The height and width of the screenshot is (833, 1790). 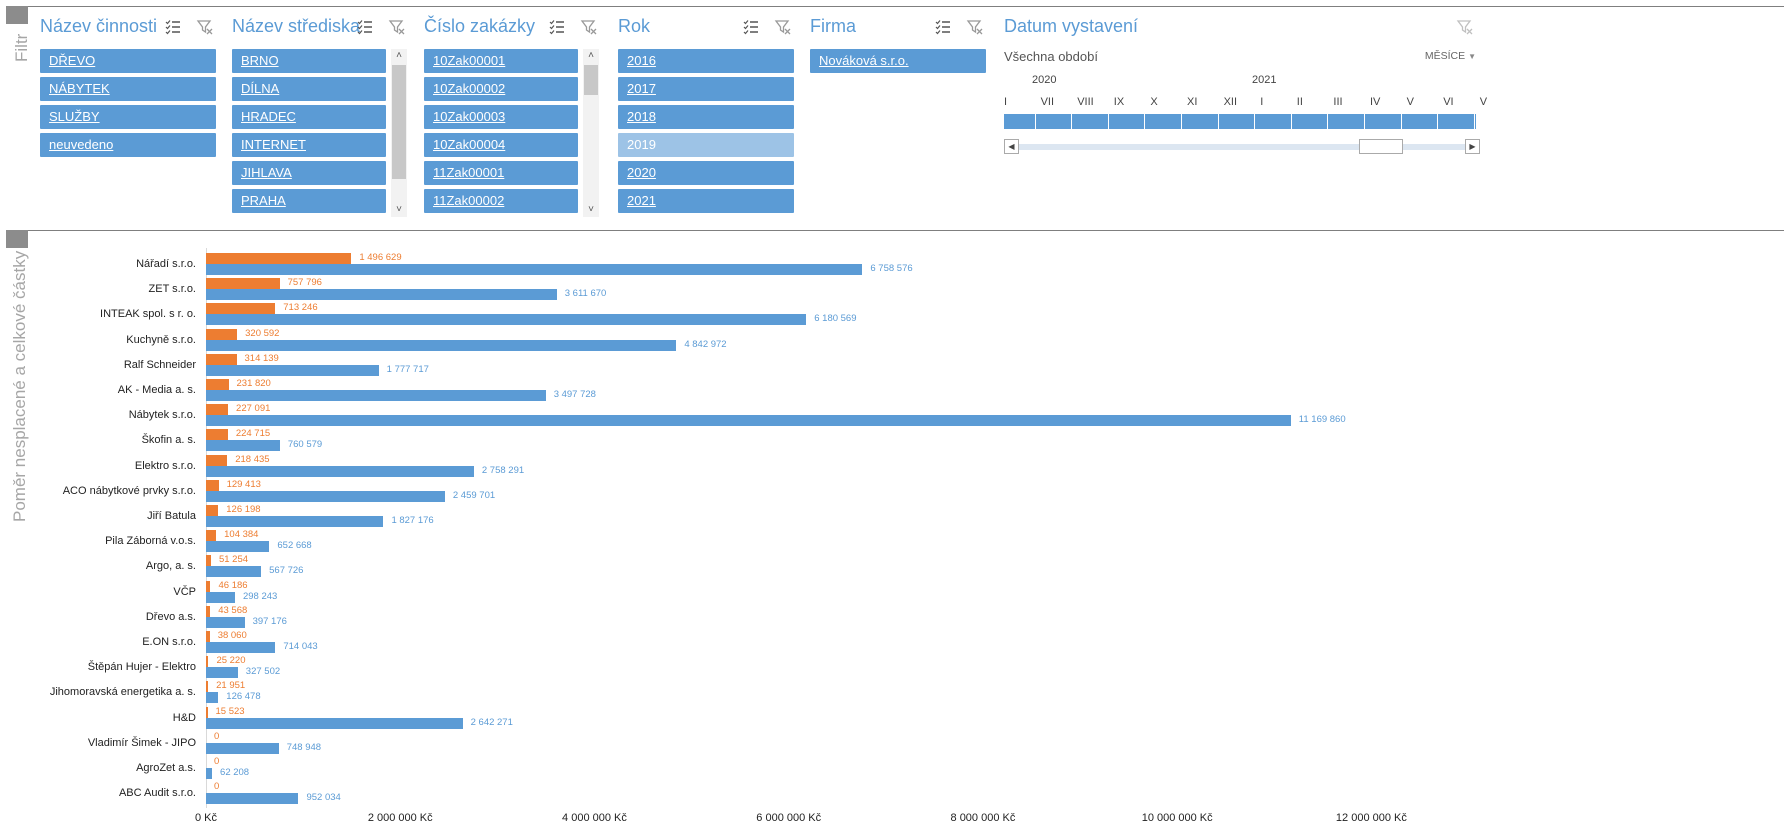 What do you see at coordinates (17, 15) in the screenshot?
I see `filter-panel-handle` at bounding box center [17, 15].